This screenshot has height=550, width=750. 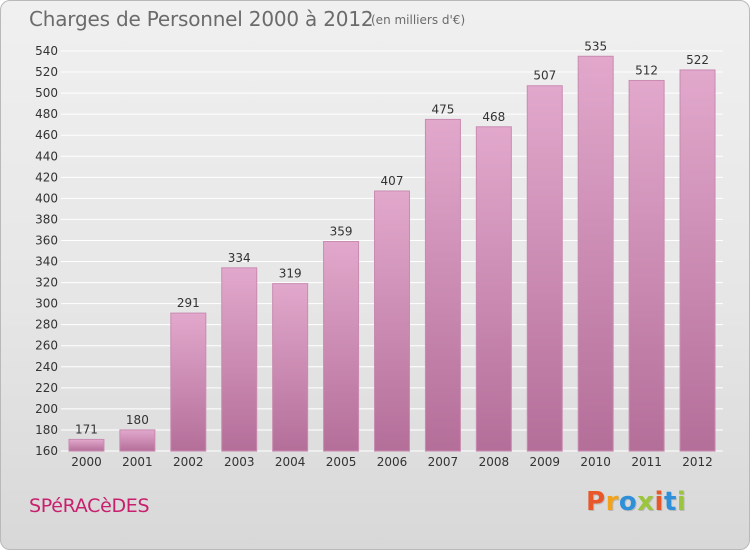 I want to click on chart-title: Charges de Personnel 2000 à 2012, so click(x=201, y=19).